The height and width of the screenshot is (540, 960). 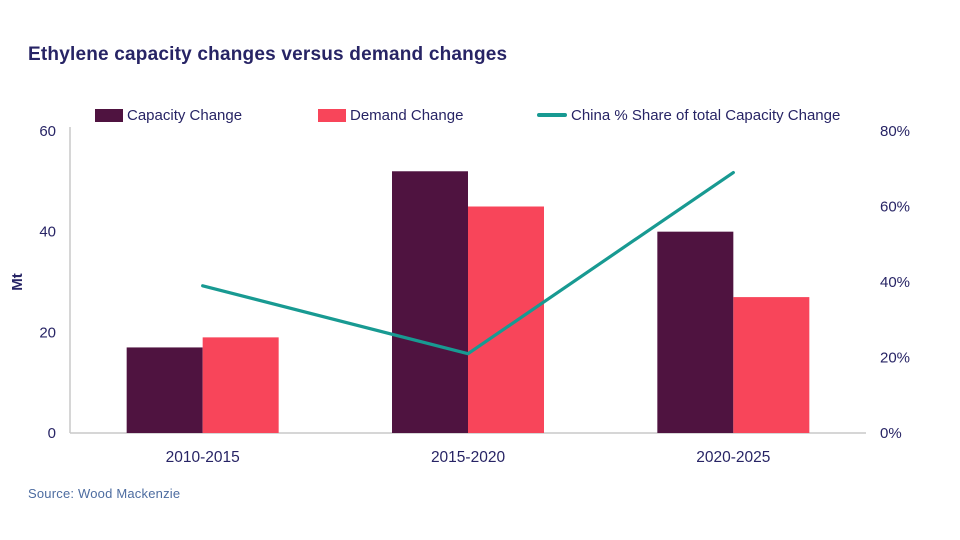 I want to click on right-axis-tick-label: 80%, so click(x=895, y=131).